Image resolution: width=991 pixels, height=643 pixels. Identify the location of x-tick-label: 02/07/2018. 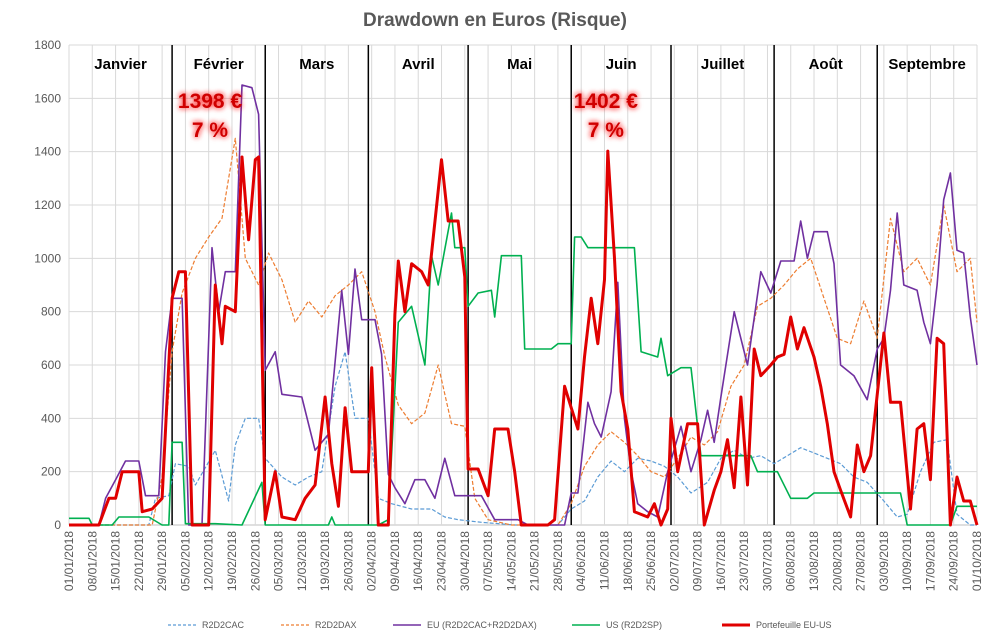
(674, 561).